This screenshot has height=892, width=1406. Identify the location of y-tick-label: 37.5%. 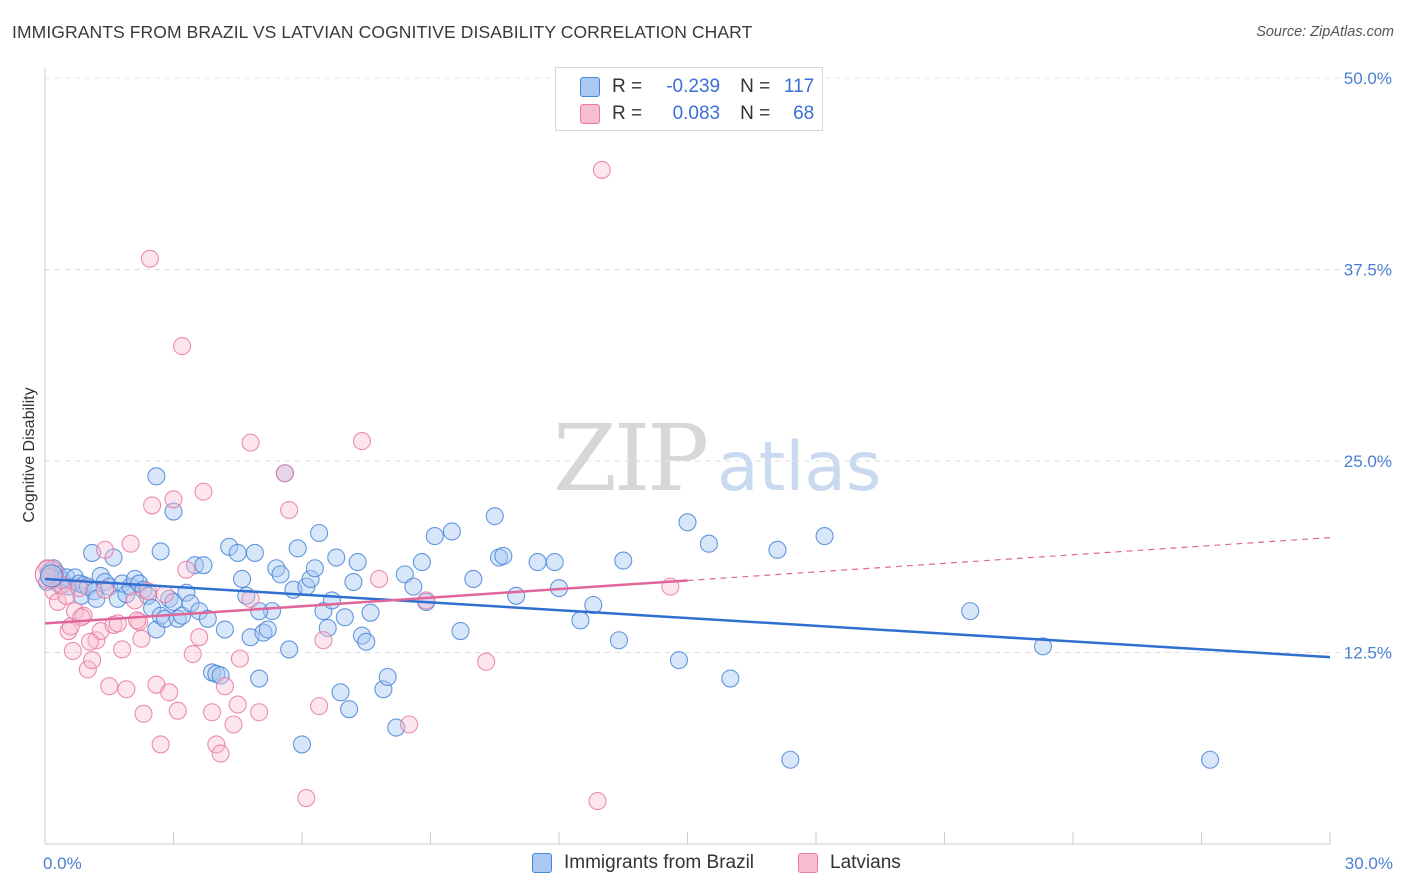
(1368, 270).